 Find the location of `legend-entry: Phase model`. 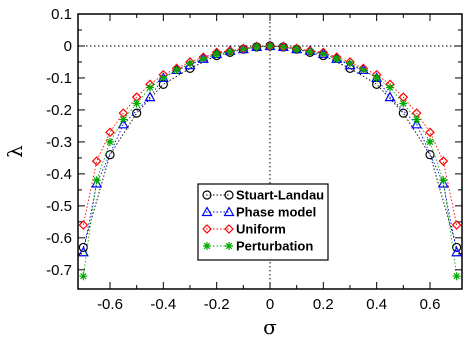

legend-entry: Phase model is located at coordinates (258, 212).